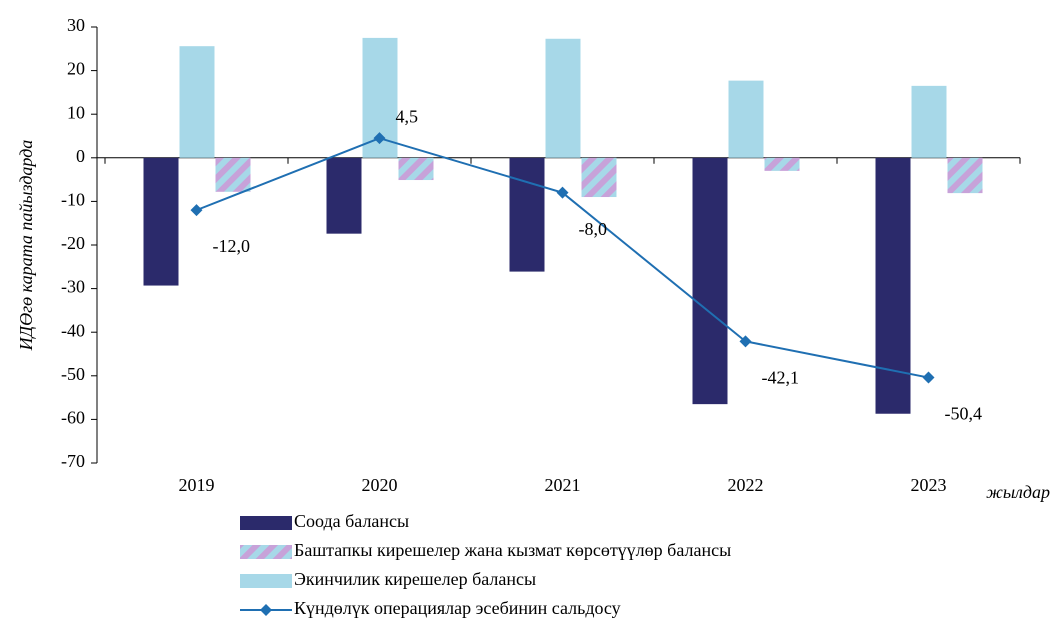 The width and height of the screenshot is (1055, 621). I want to click on x-axis-title: жылдар, so click(1018, 492).